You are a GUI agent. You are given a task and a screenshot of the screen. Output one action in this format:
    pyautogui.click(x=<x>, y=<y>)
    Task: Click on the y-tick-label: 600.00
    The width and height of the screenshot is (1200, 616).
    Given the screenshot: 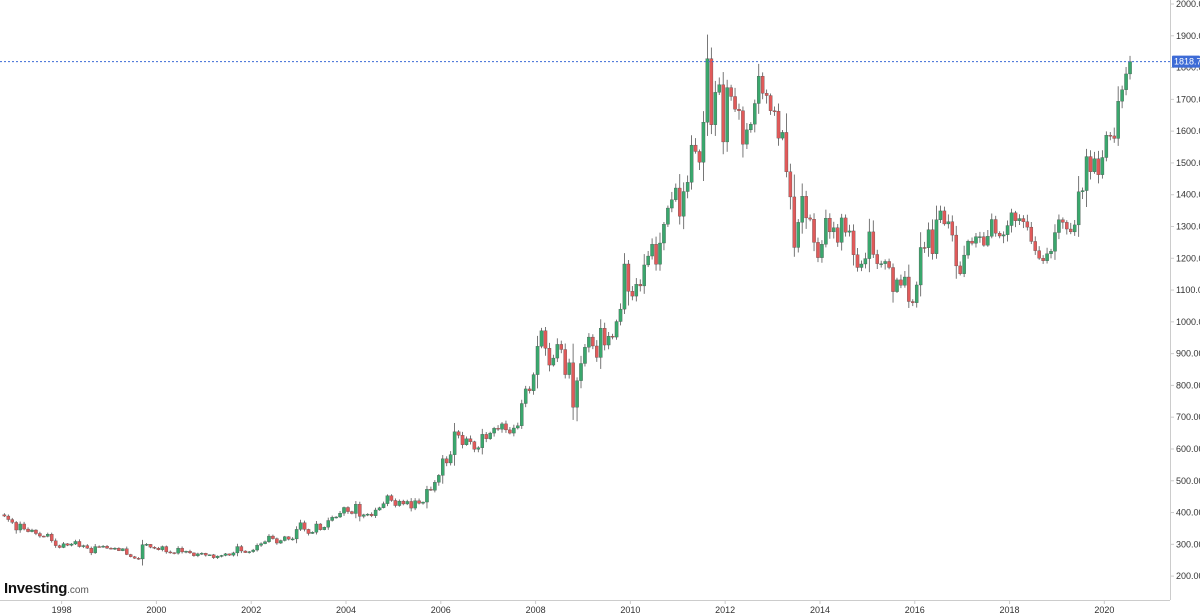 What is the action you would take?
    pyautogui.click(x=1188, y=449)
    